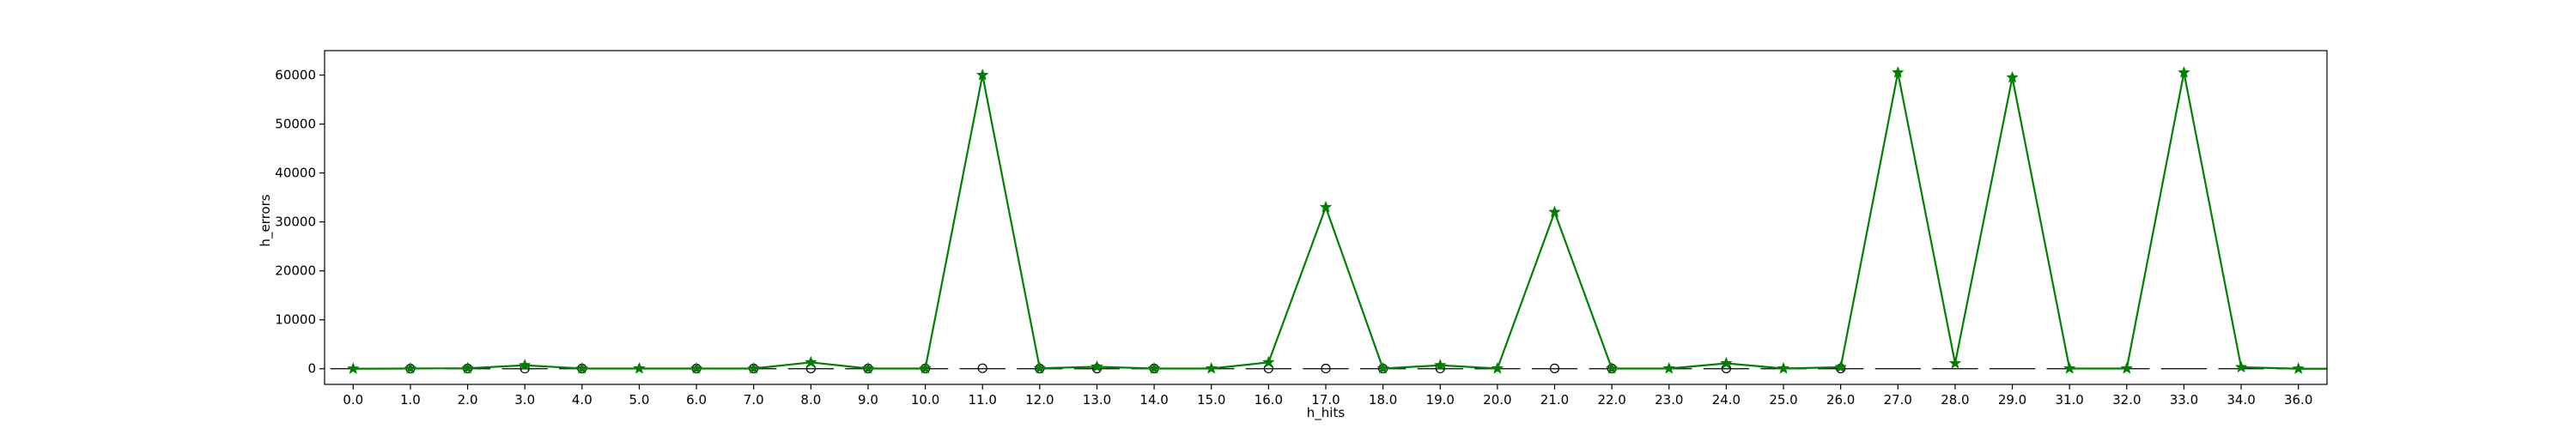 The height and width of the screenshot is (429, 2576). What do you see at coordinates (1955, 400) in the screenshot?
I see `x-tick-label: 28.0` at bounding box center [1955, 400].